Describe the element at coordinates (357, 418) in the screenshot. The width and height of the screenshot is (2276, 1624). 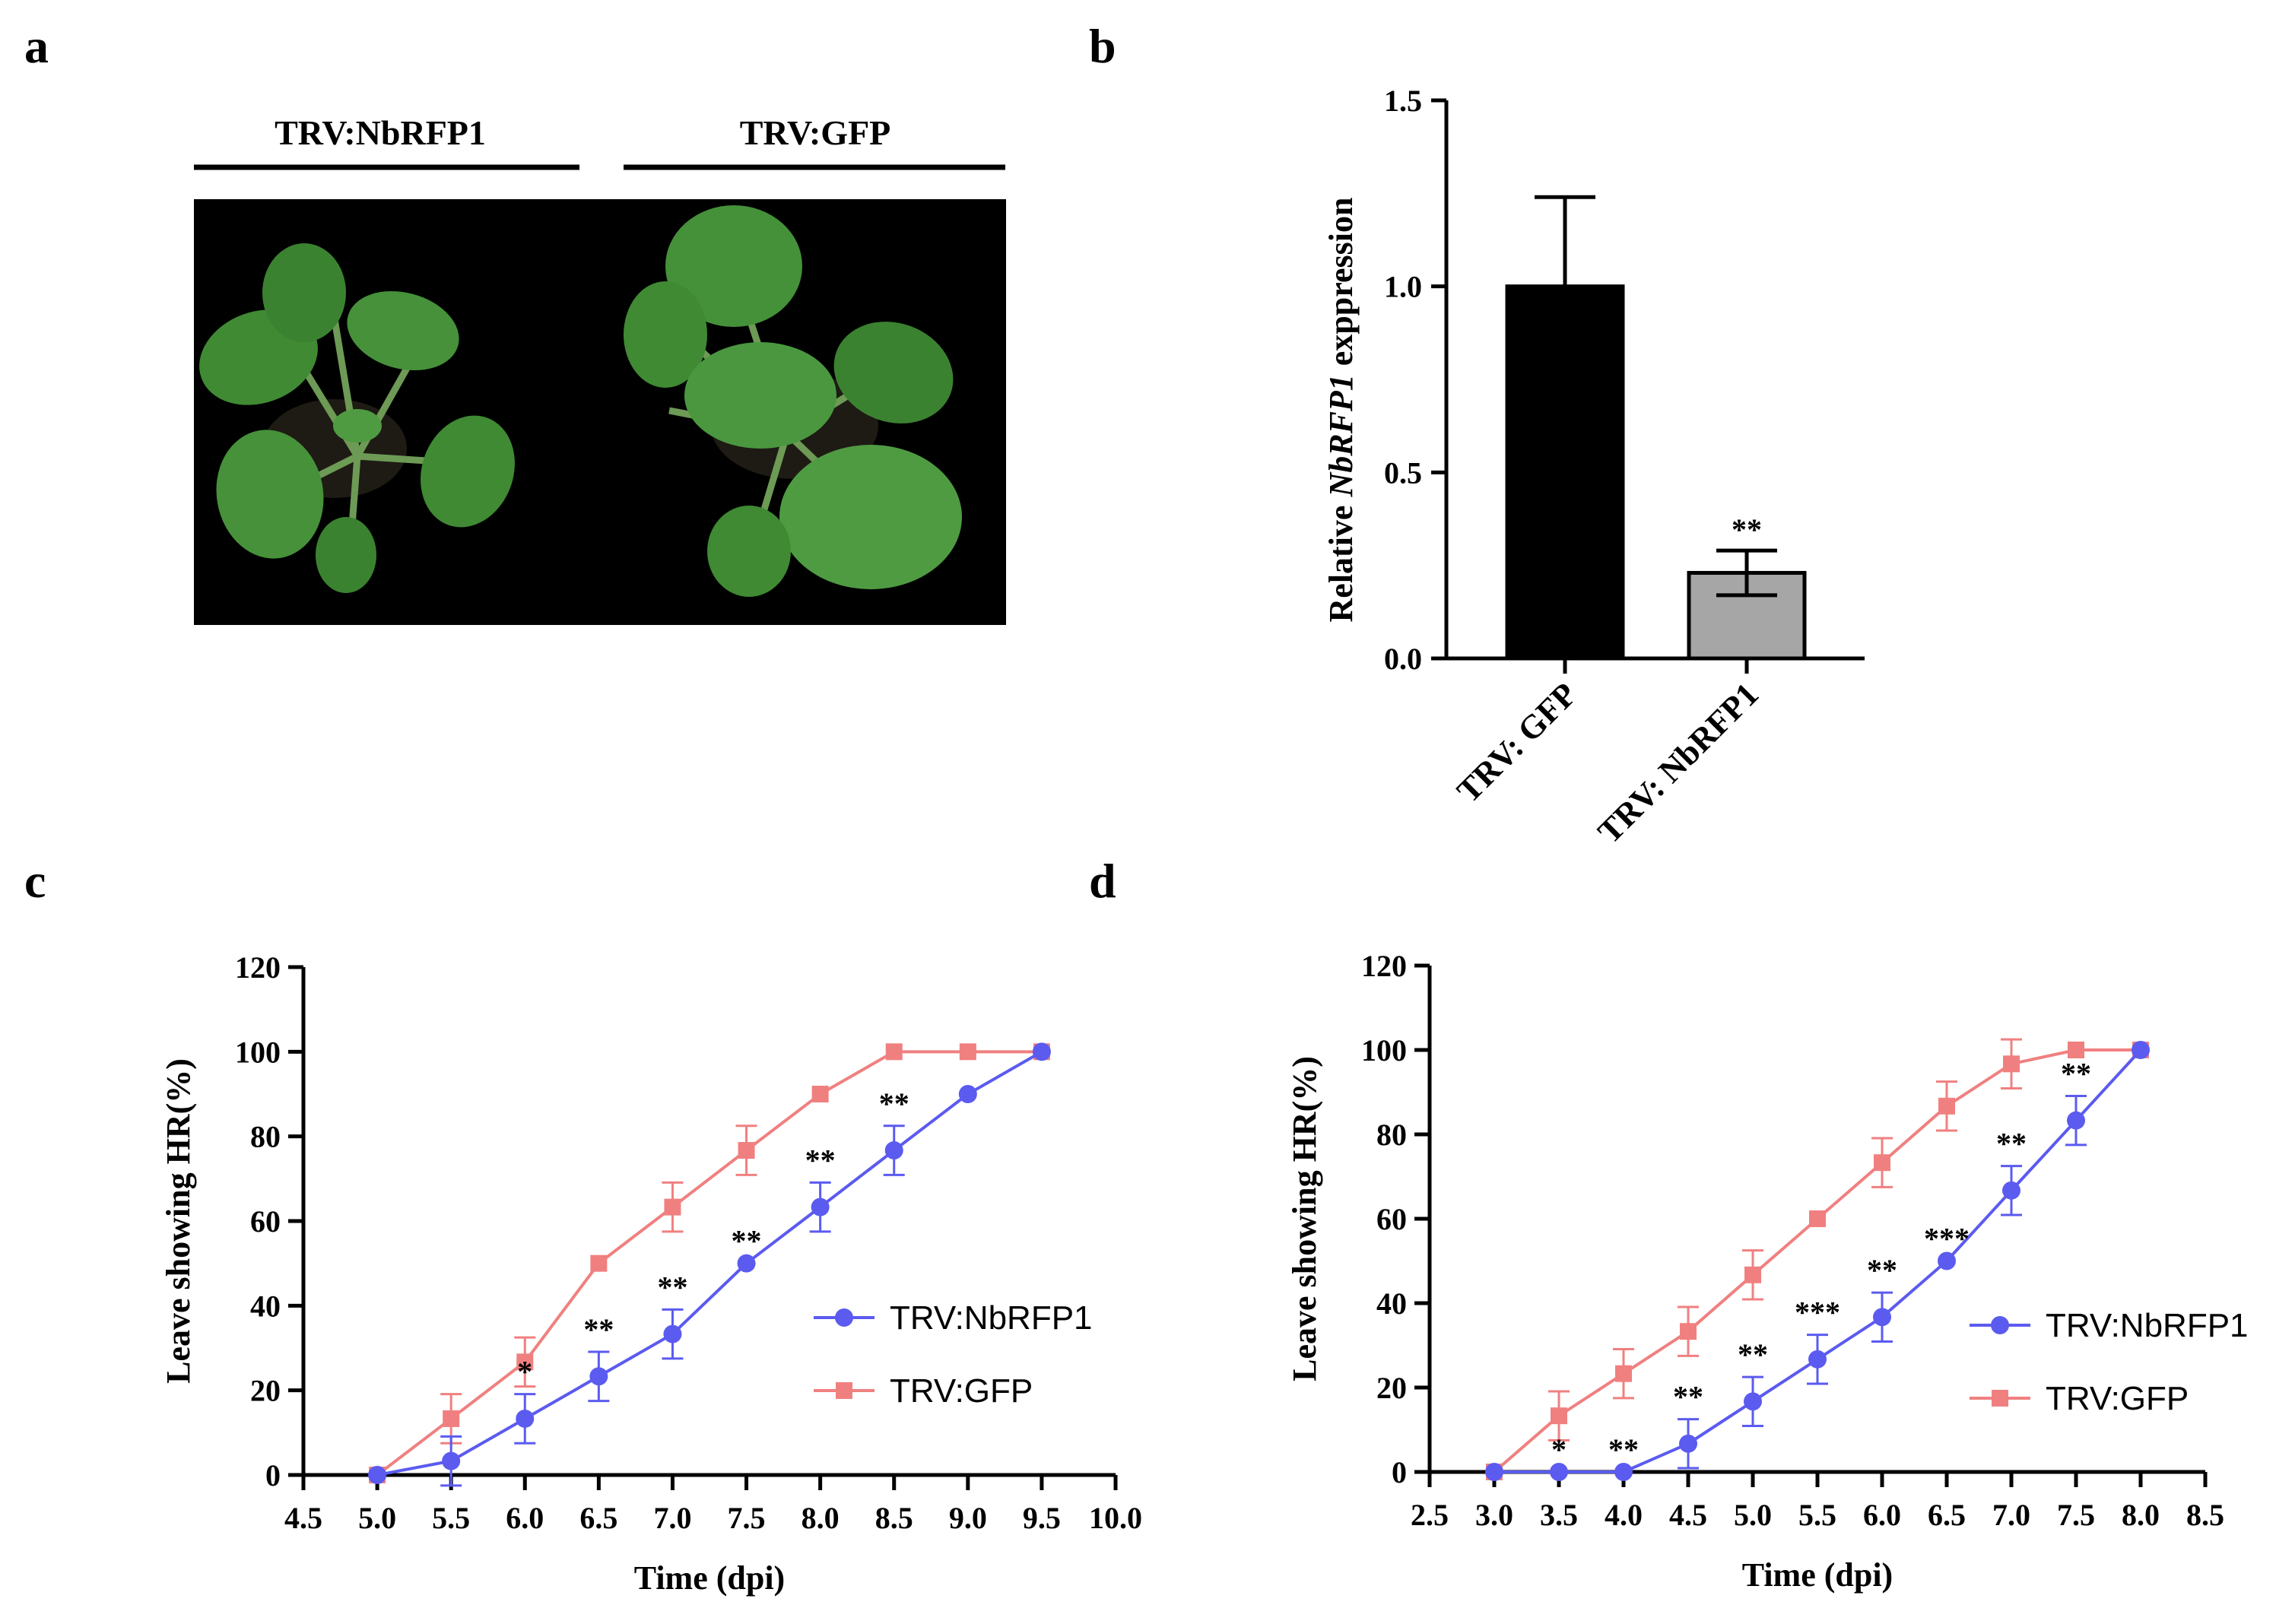
I see `plant-nbrfp1` at that location.